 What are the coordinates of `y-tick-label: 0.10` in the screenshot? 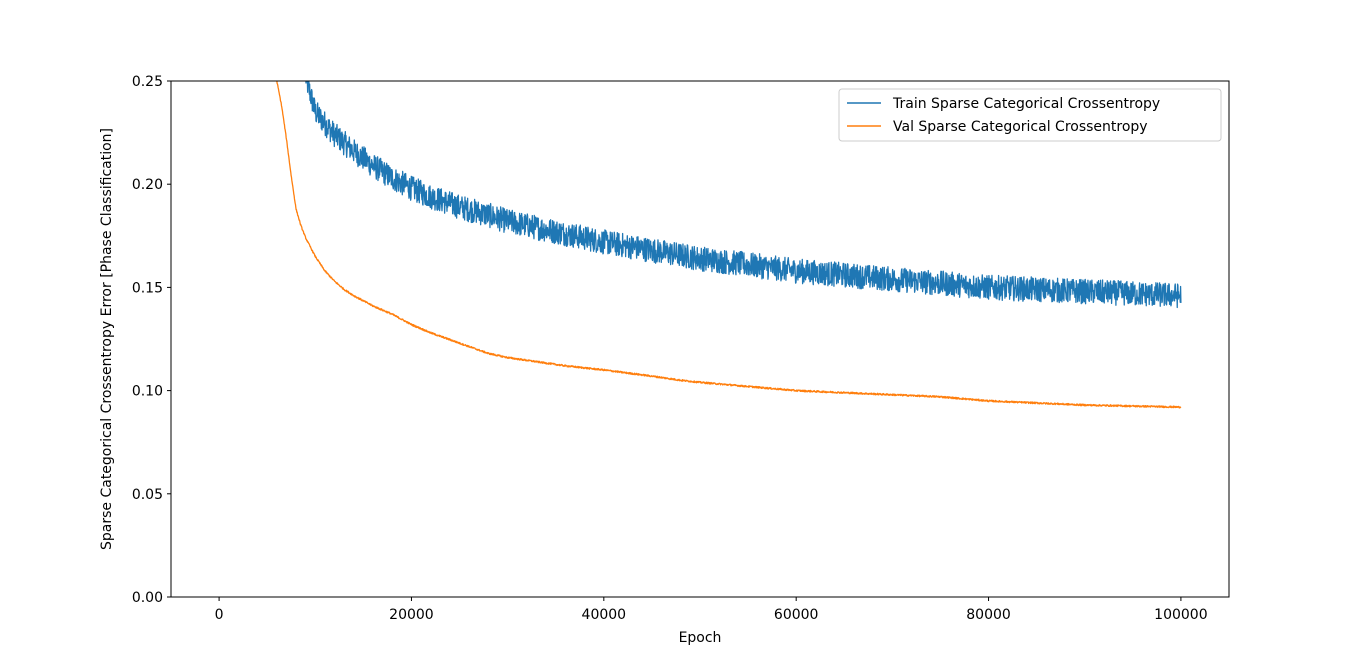 It's located at (147, 392).